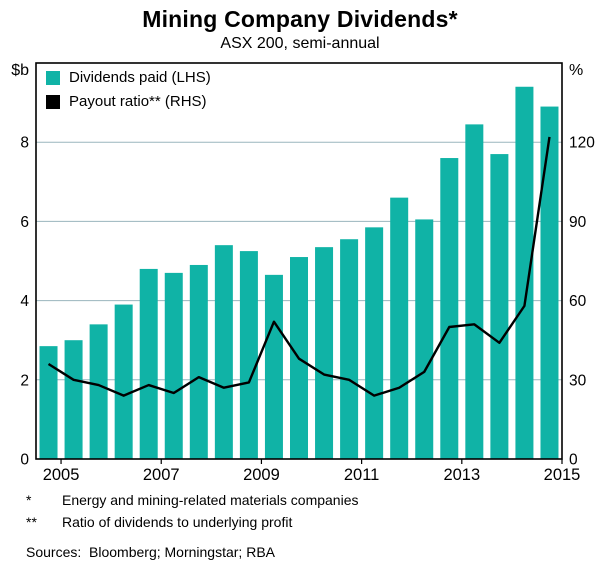  Describe the element at coordinates (578, 301) in the screenshot. I see `right-axis-tick-label: 60` at that location.